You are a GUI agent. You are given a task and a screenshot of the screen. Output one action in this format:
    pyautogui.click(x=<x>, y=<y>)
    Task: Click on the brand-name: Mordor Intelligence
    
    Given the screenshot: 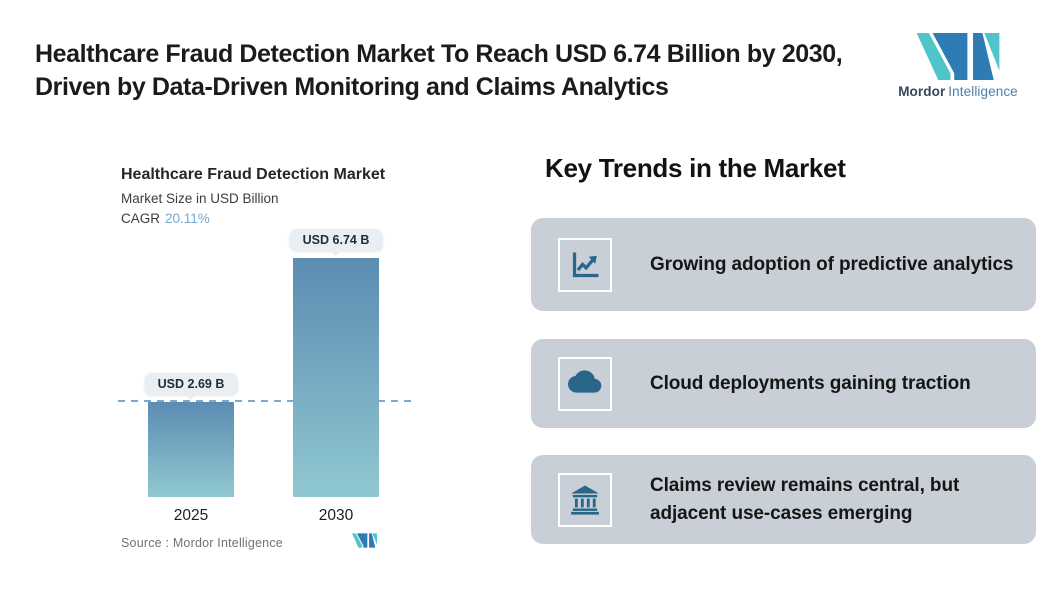 What is the action you would take?
    pyautogui.click(x=958, y=91)
    